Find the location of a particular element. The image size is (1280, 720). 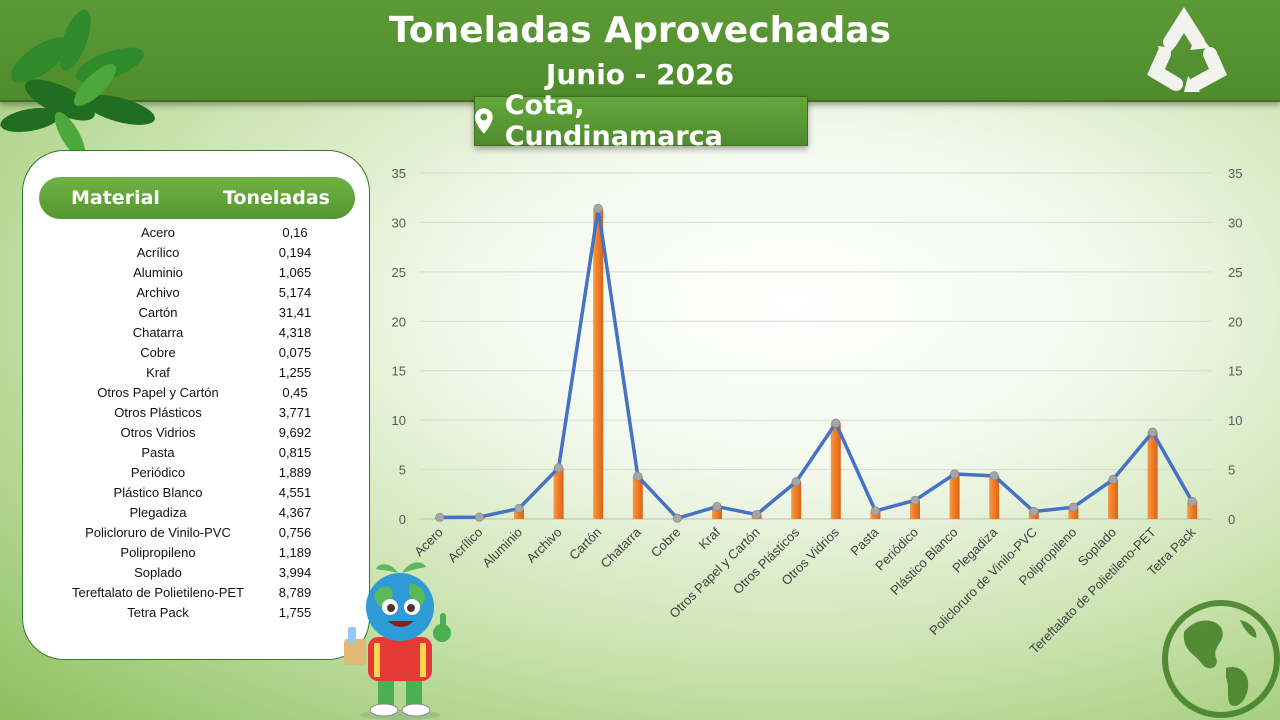

tons-value: 5,174 is located at coordinates (295, 292).